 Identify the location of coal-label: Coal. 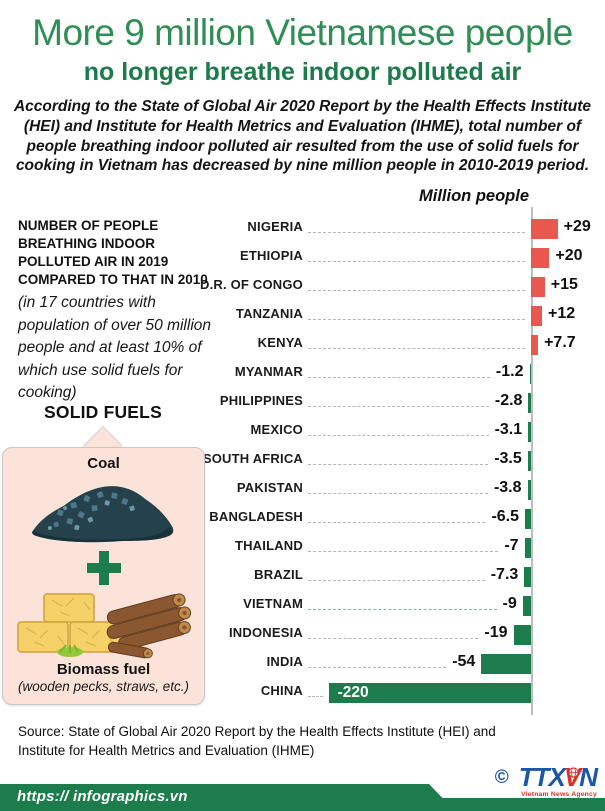
(103, 463).